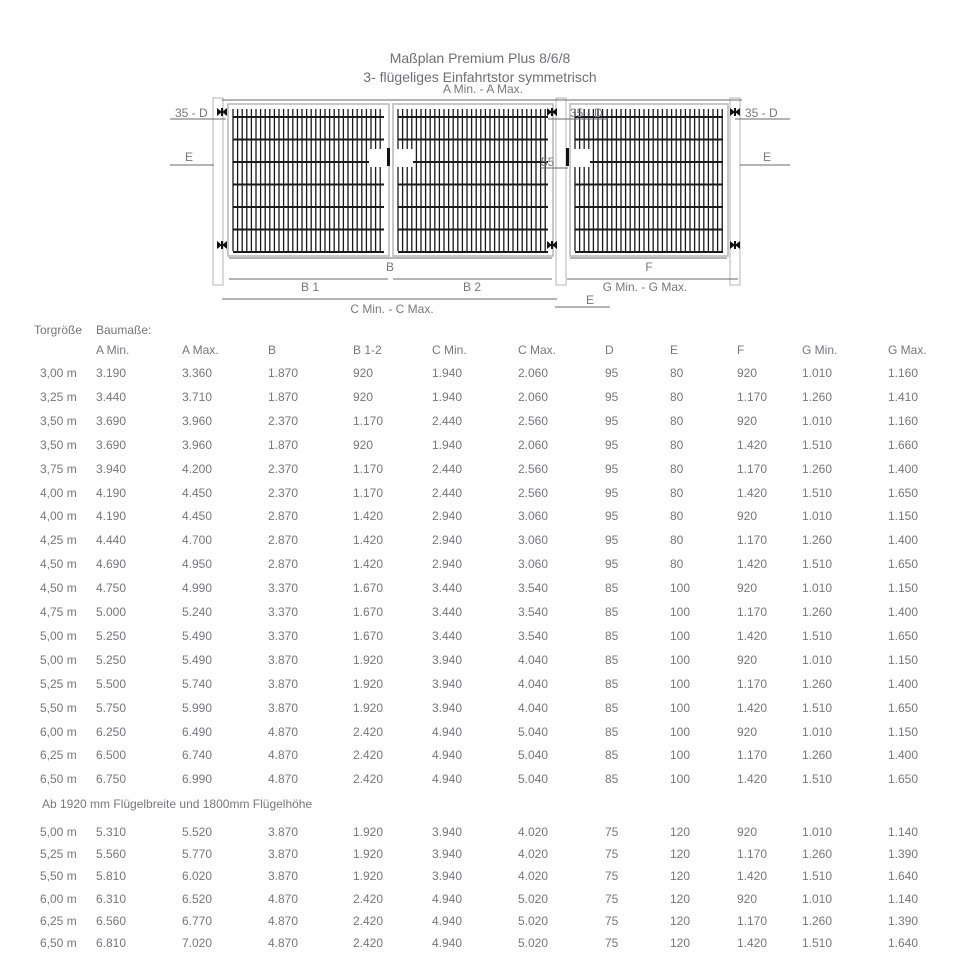  Describe the element at coordinates (58, 683) in the screenshot. I see `gate-size-cell: 5,25 m` at that location.